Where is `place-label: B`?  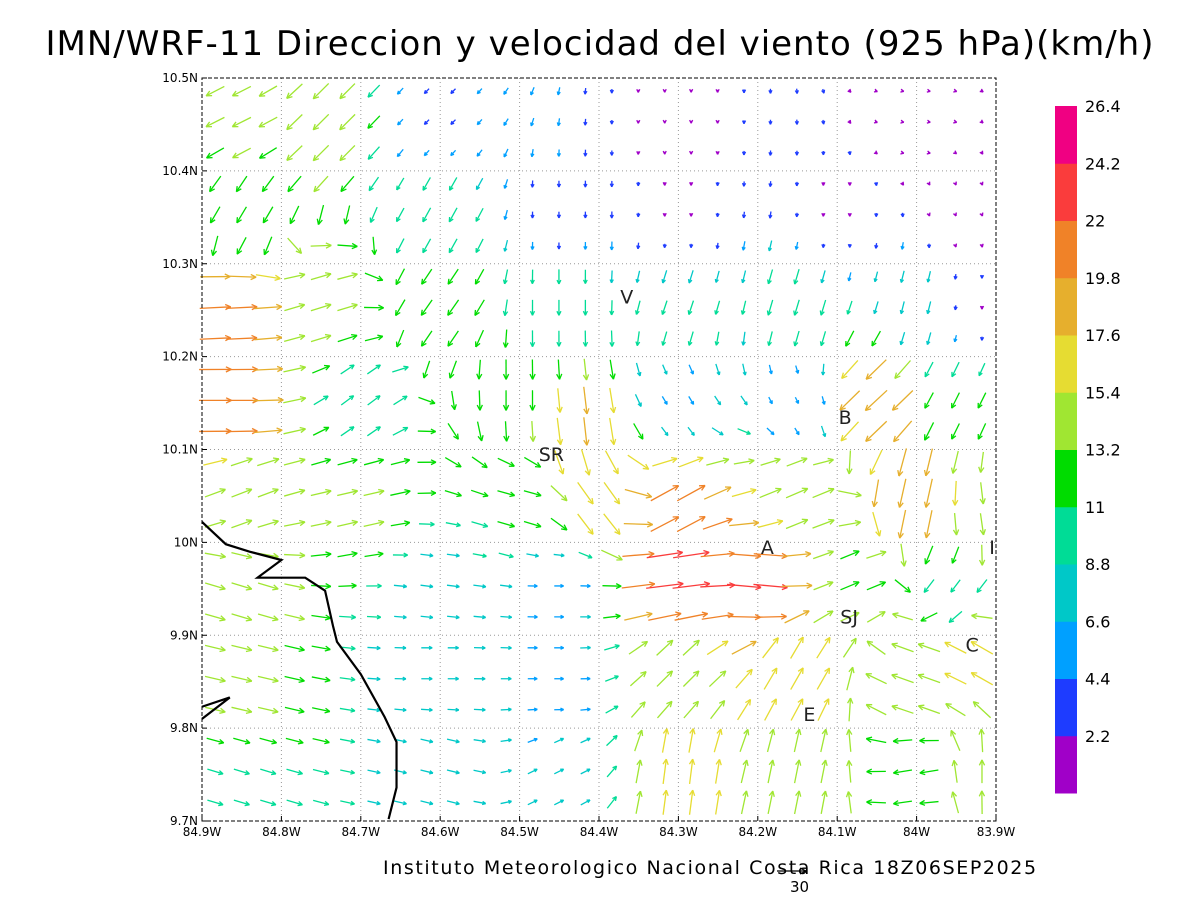
place-label: B is located at coordinates (845, 418).